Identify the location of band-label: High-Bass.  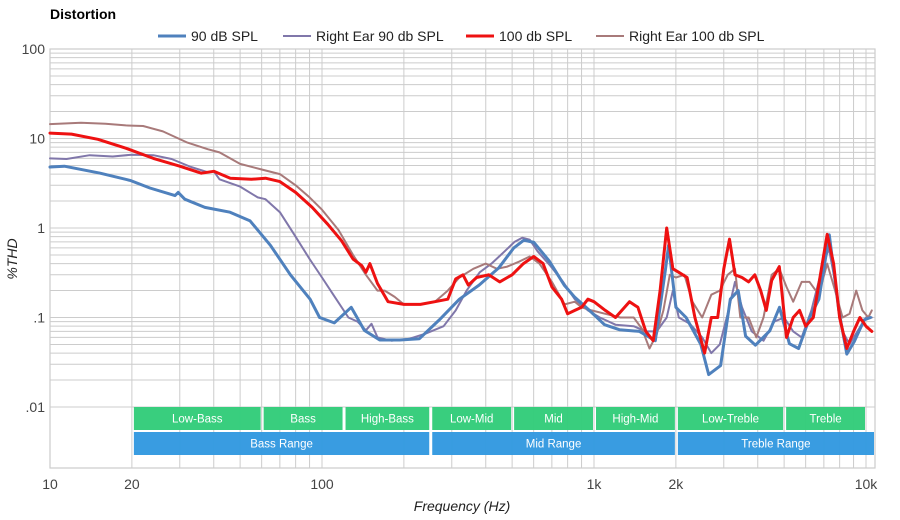
(387, 420).